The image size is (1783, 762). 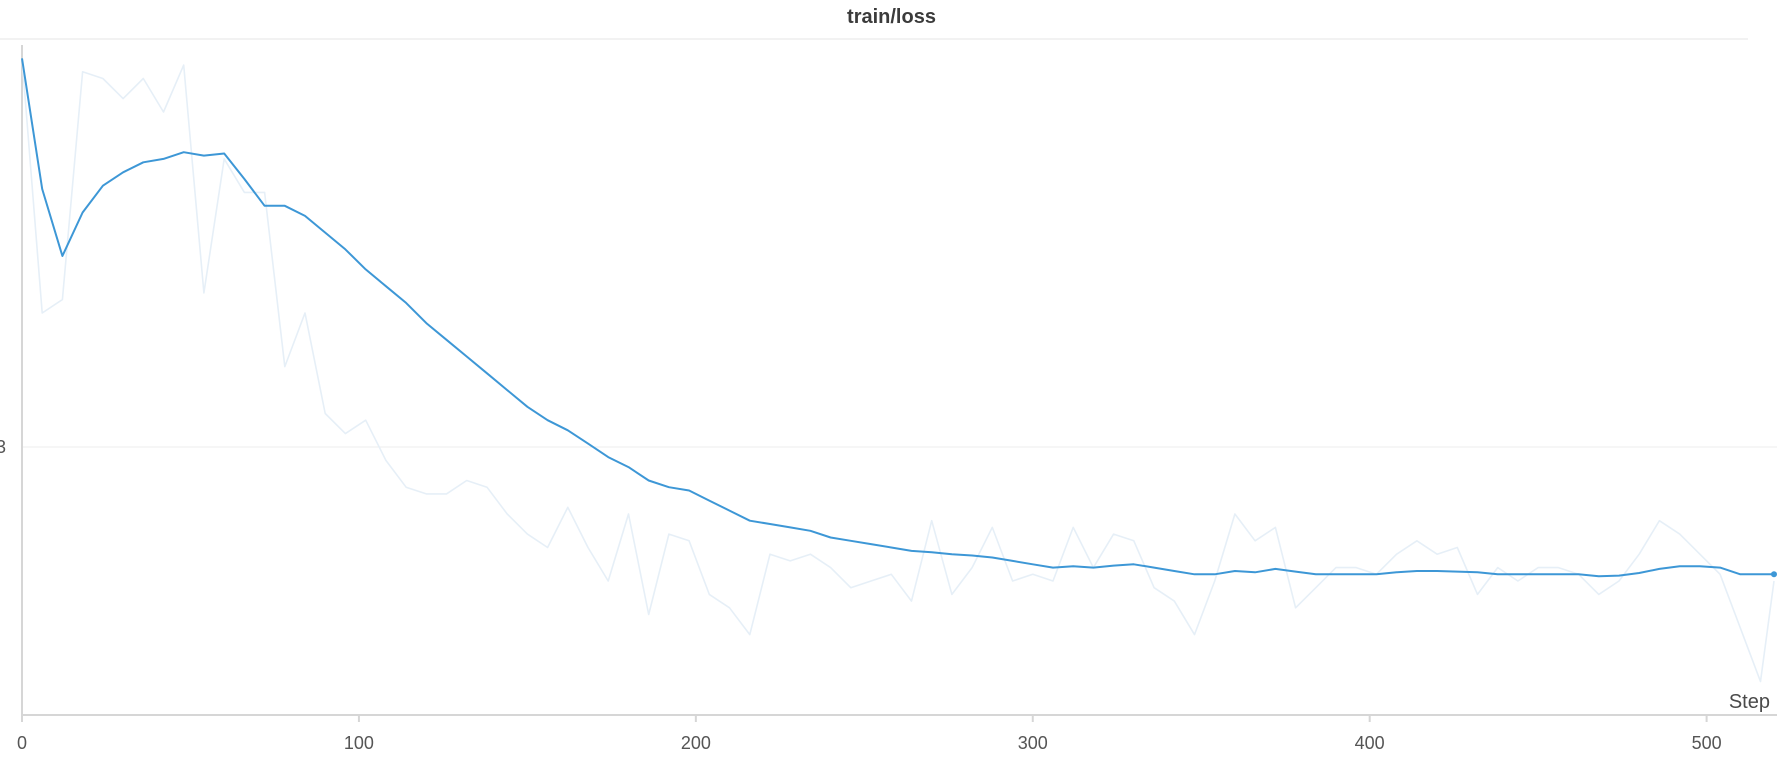 What do you see at coordinates (696, 743) in the screenshot?
I see `x-tick-label: 200` at bounding box center [696, 743].